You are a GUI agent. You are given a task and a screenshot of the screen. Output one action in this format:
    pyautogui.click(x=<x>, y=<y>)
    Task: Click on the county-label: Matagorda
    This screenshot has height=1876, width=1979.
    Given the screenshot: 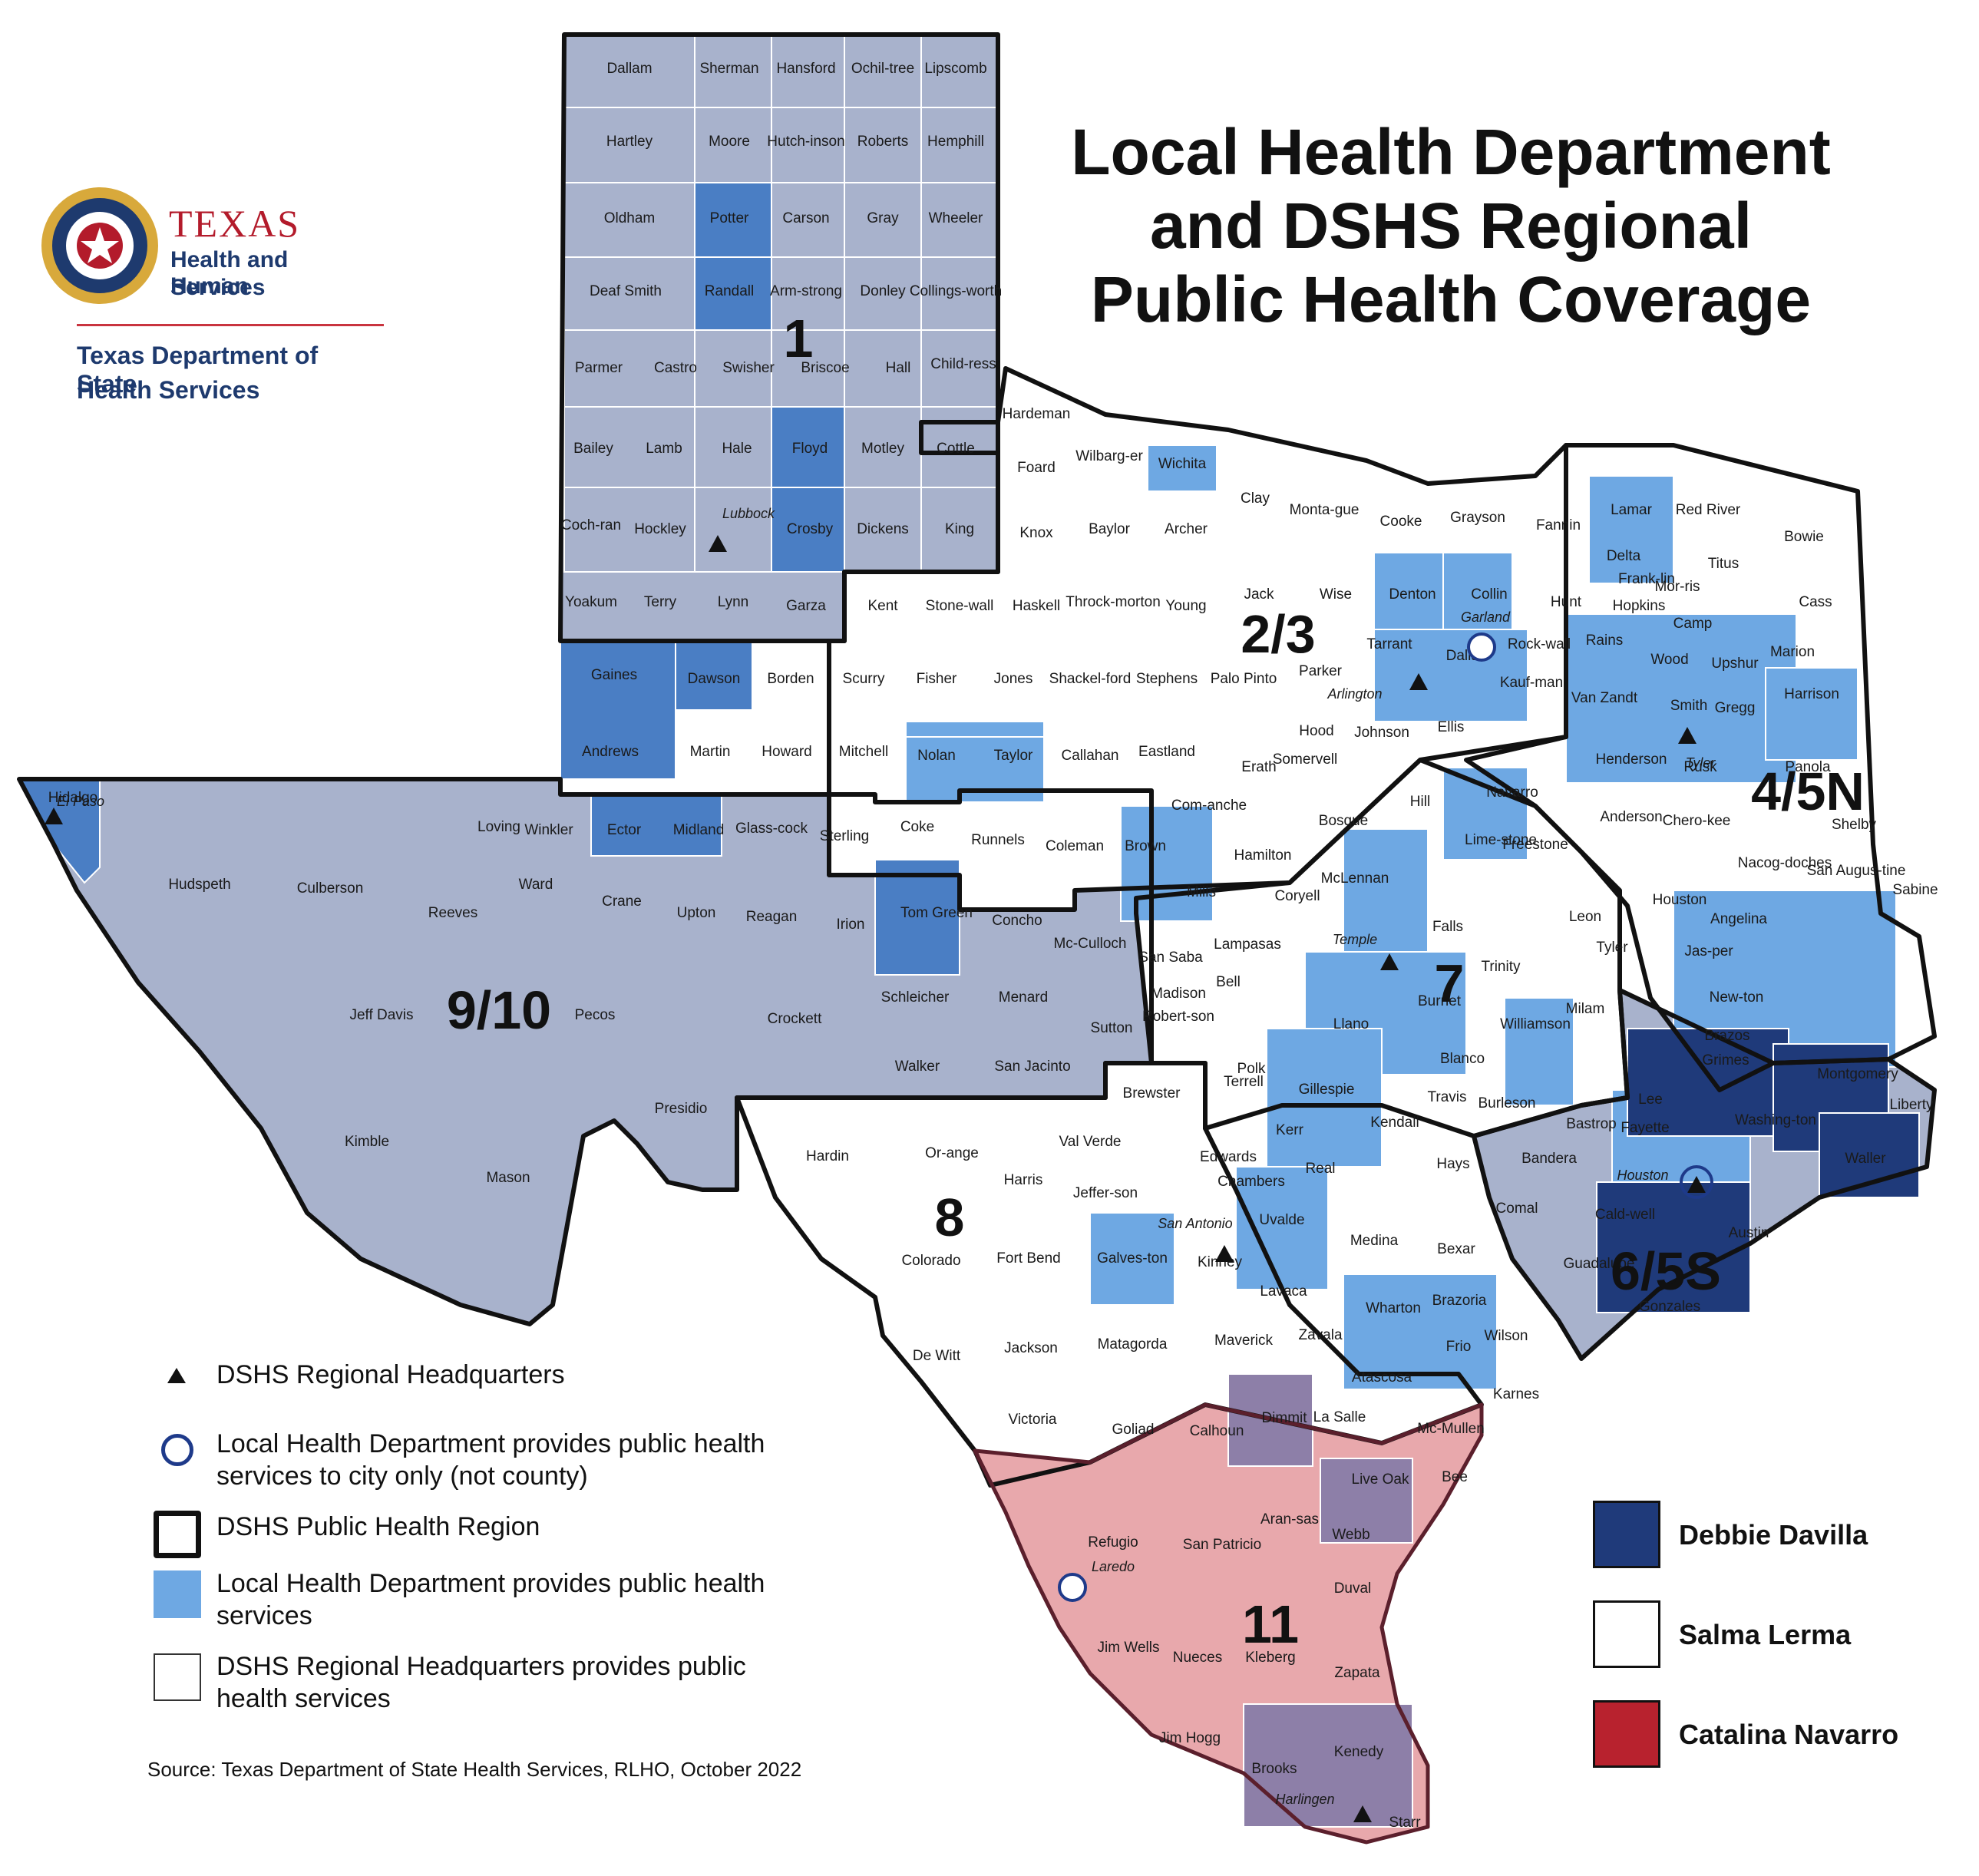 What is the action you would take?
    pyautogui.click(x=1133, y=1344)
    